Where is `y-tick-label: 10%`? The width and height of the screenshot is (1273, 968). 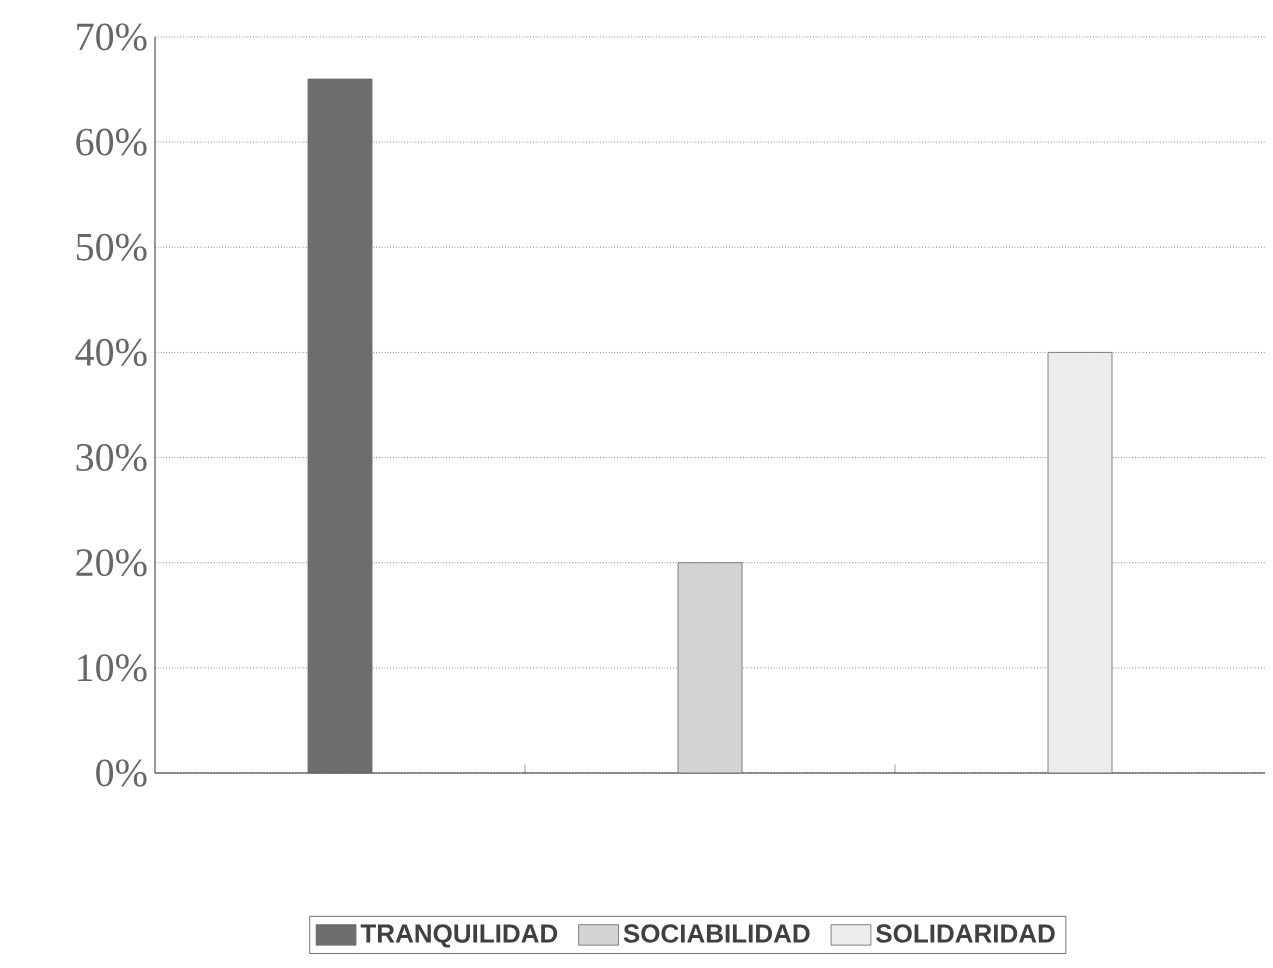 y-tick-label: 10% is located at coordinates (112, 668).